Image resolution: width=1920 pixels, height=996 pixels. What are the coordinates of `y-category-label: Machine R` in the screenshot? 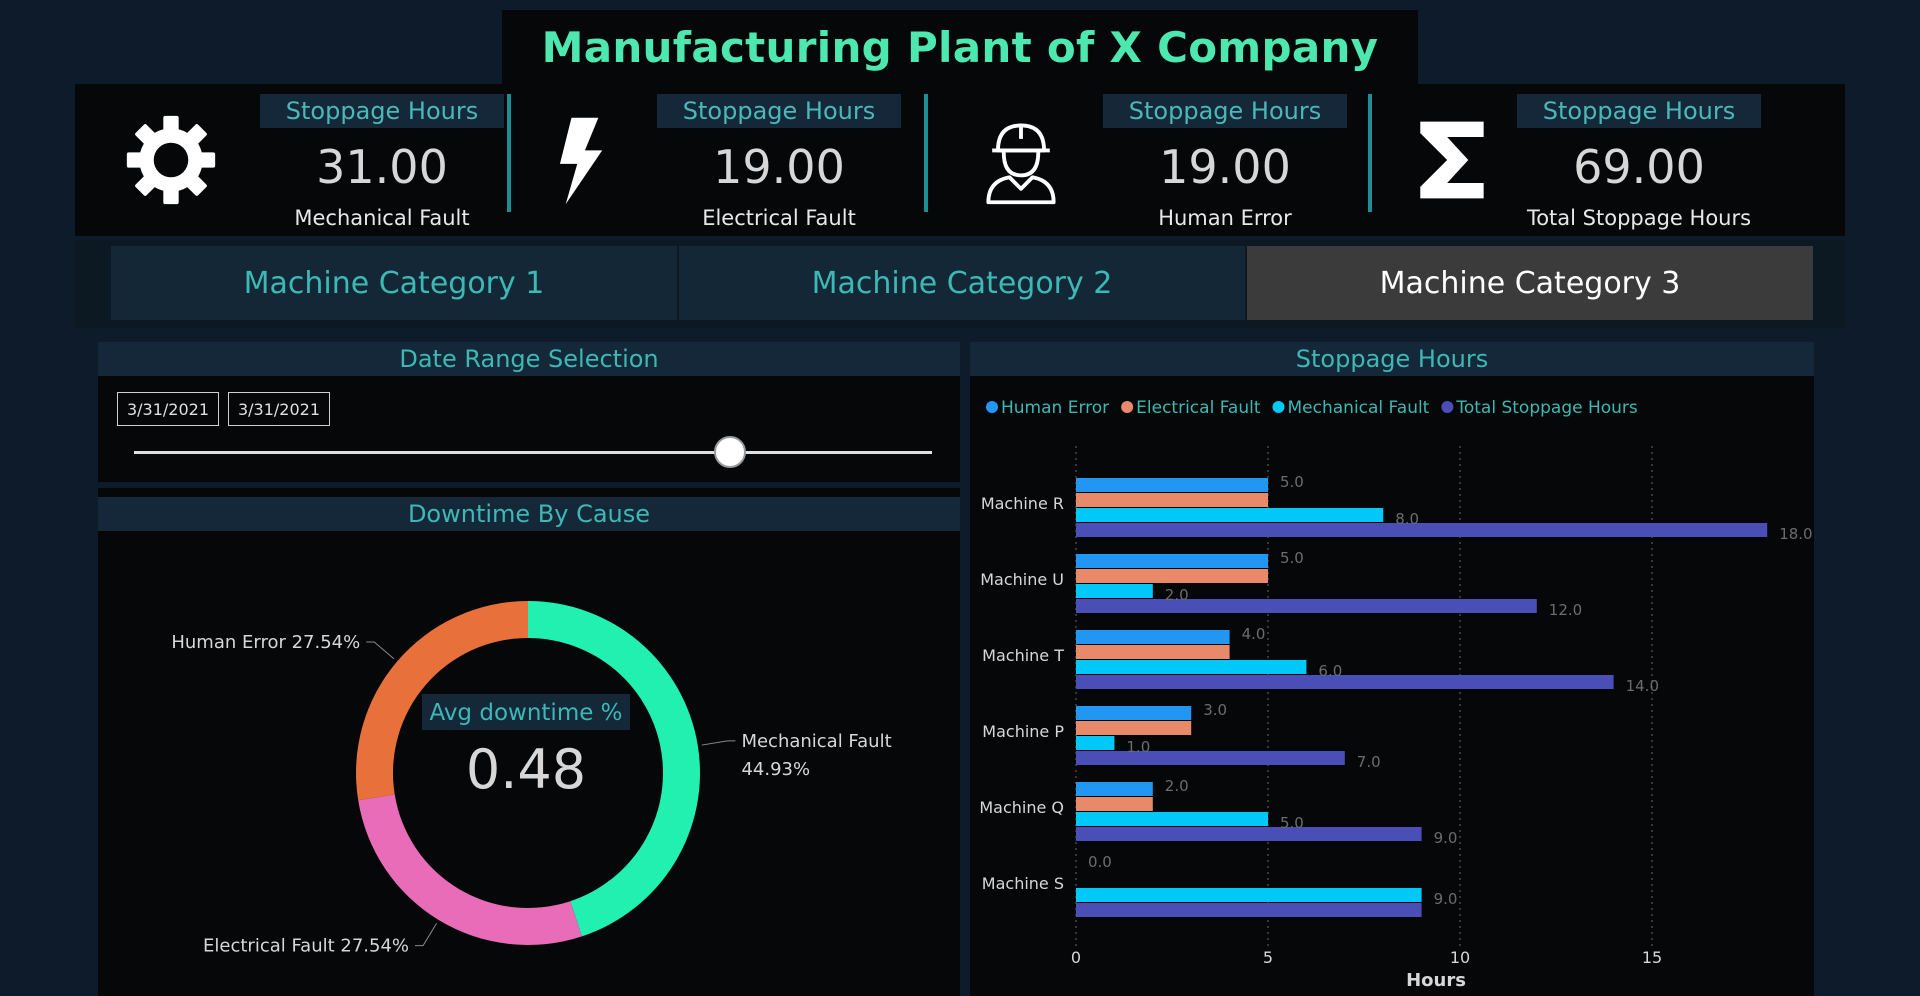 It's located at (1022, 503).